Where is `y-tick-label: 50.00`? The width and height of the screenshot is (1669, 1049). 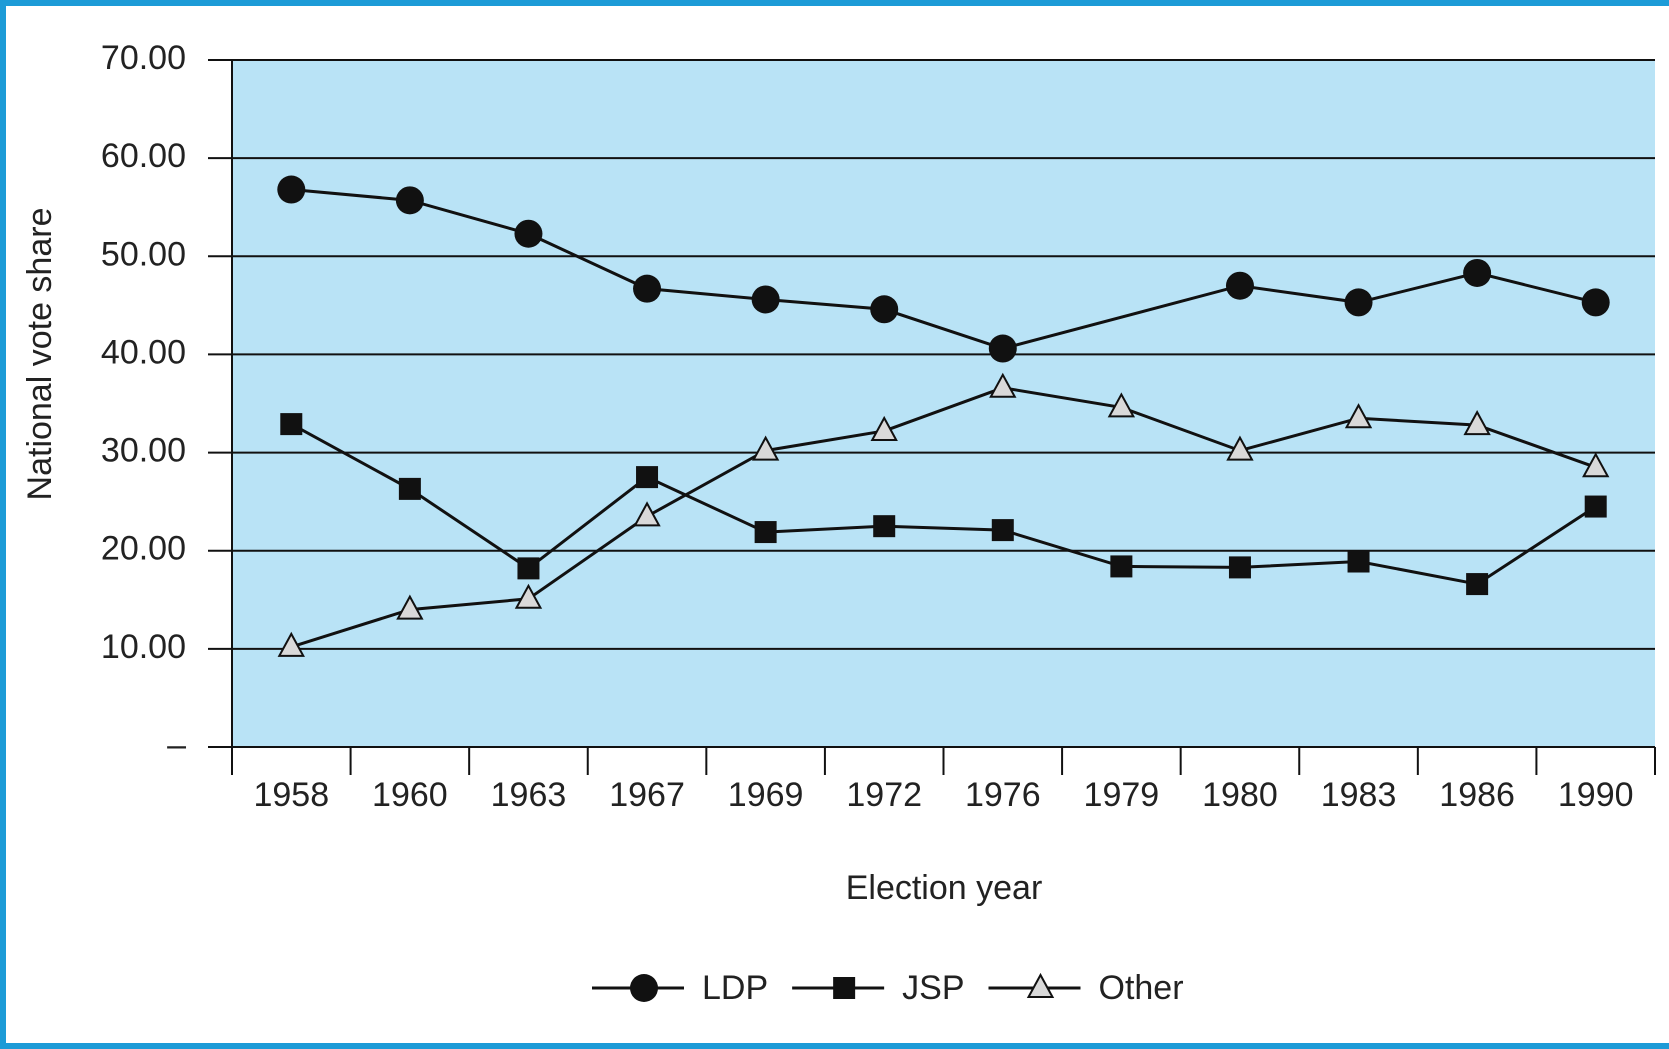
y-tick-label: 50.00 is located at coordinates (143, 254).